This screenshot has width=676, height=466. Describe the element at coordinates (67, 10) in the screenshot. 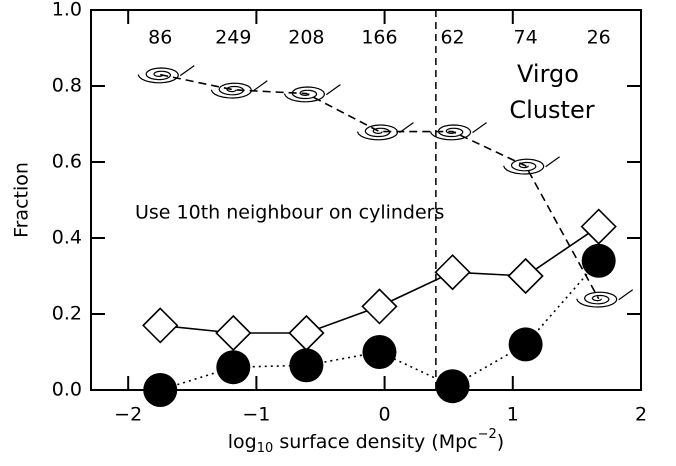

I see `y-tick-label: 1.0` at that location.